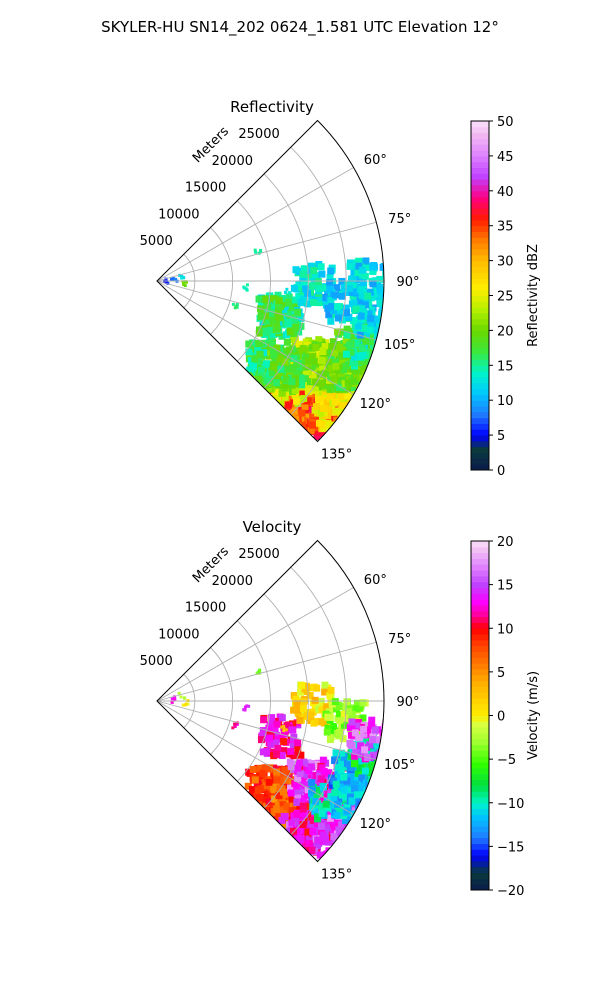 The image size is (600, 1000). I want to click on angle-tick-label: 90°, so click(408, 282).